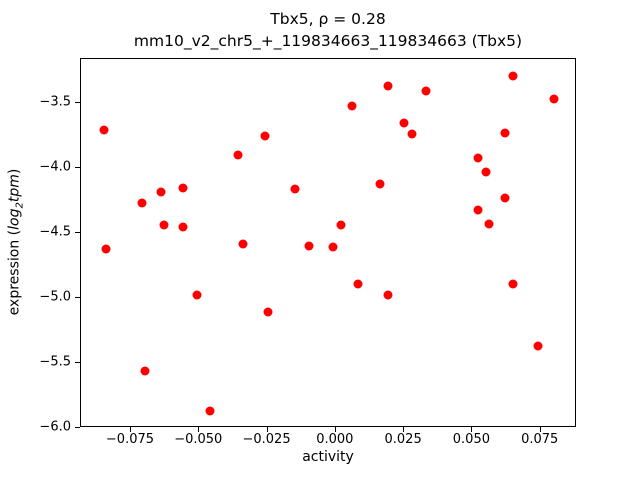 This screenshot has width=640, height=480. I want to click on x-tick-label: −0.025, so click(266, 439).